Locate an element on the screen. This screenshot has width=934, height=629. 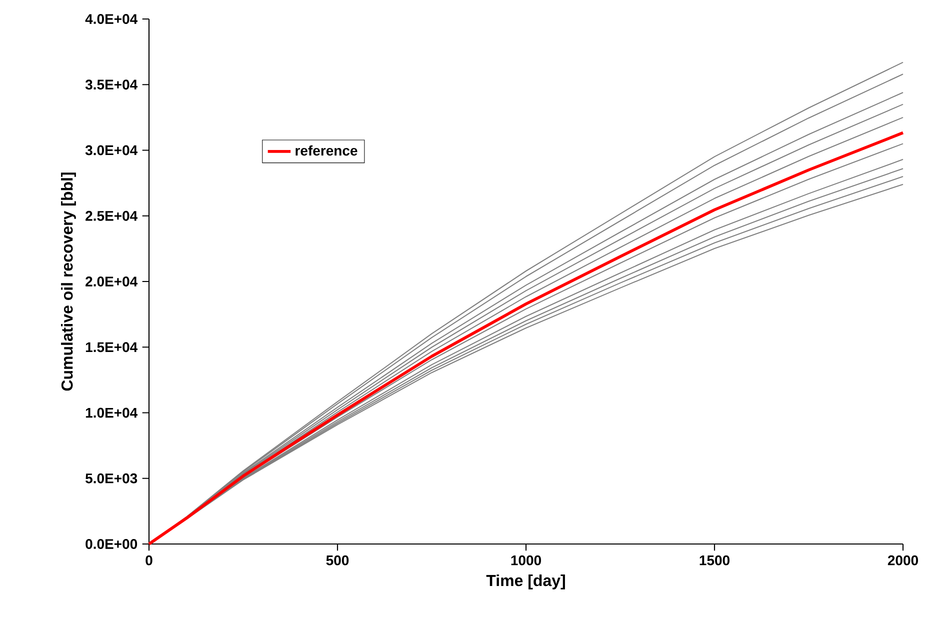
y-tick-label: 2.0E+04 is located at coordinates (112, 281).